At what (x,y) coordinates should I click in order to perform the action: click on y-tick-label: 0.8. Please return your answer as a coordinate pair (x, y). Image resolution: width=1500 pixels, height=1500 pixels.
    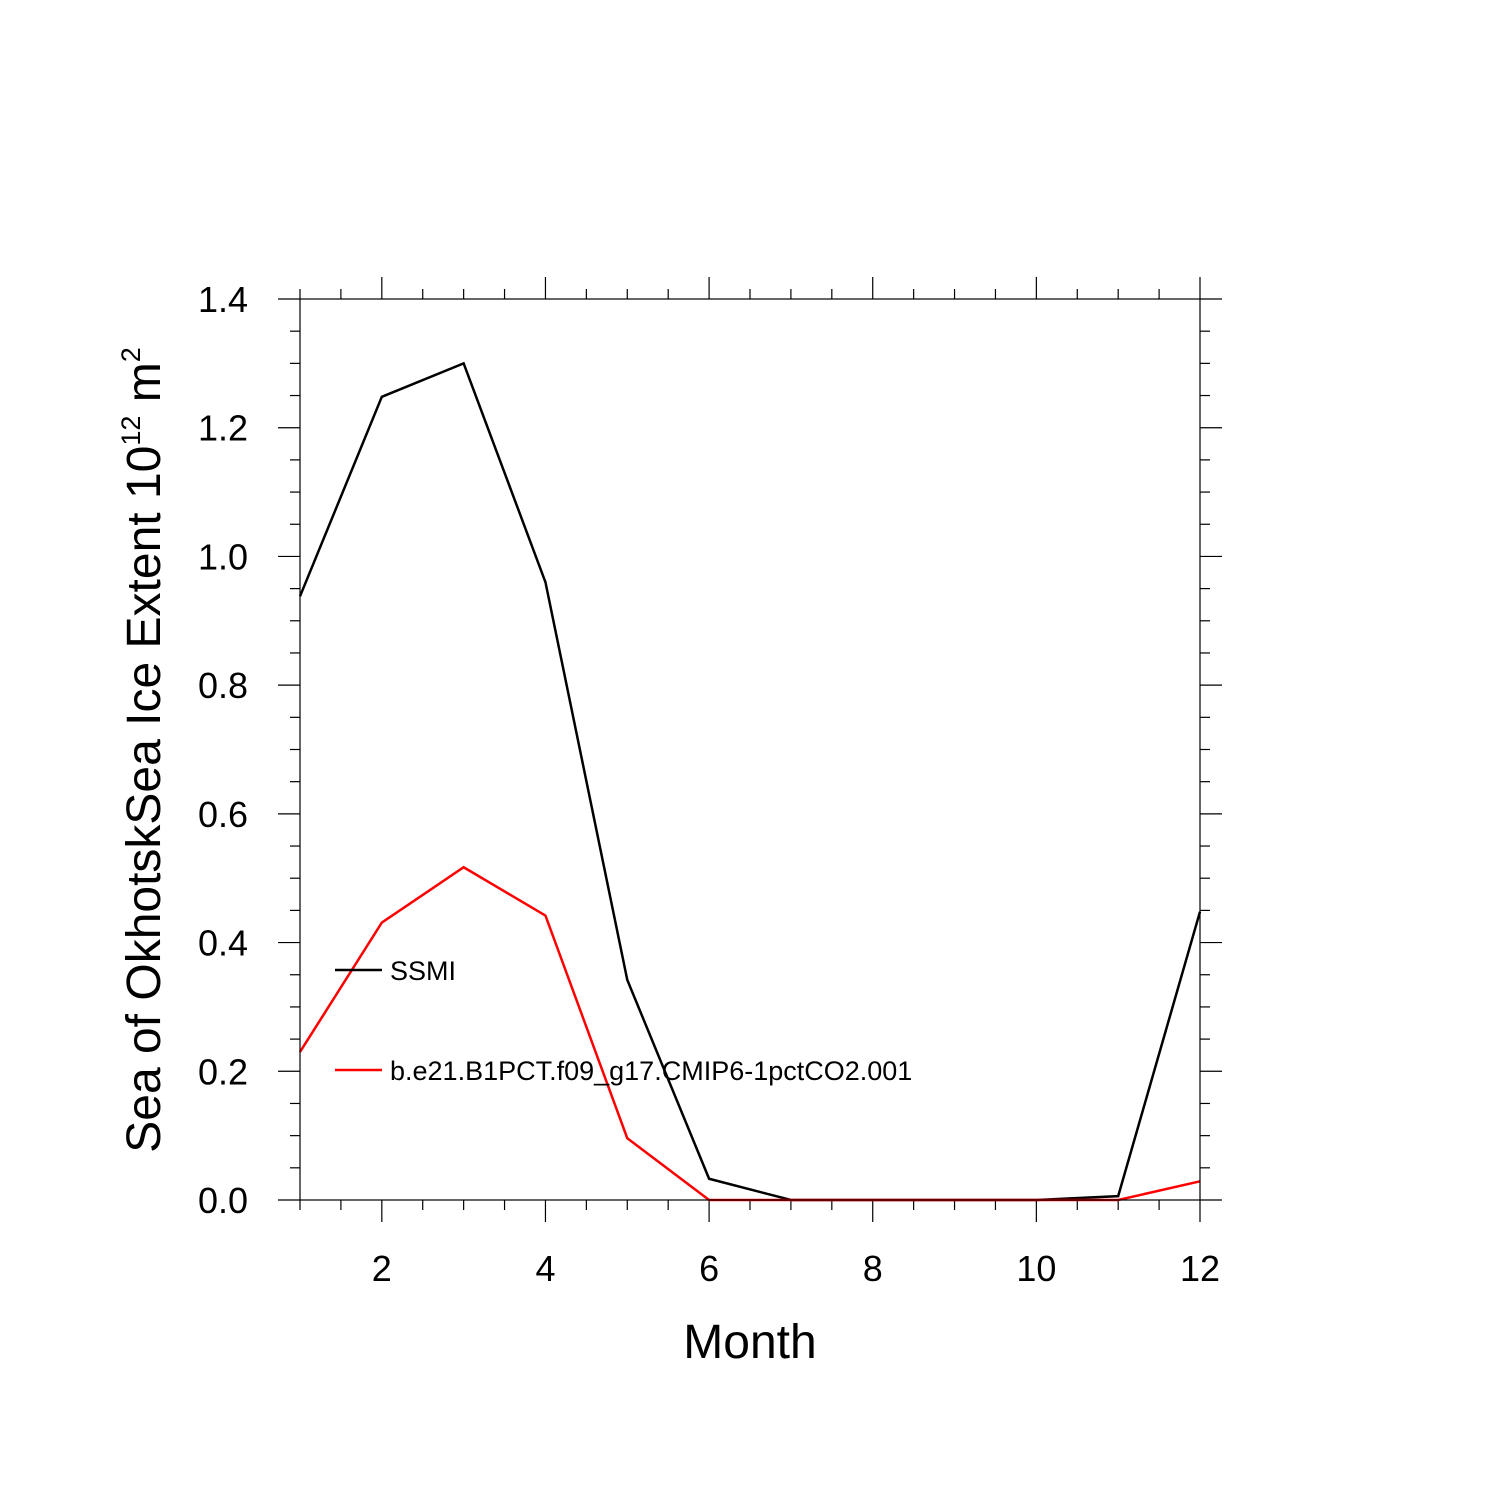
    Looking at the image, I should click on (223, 685).